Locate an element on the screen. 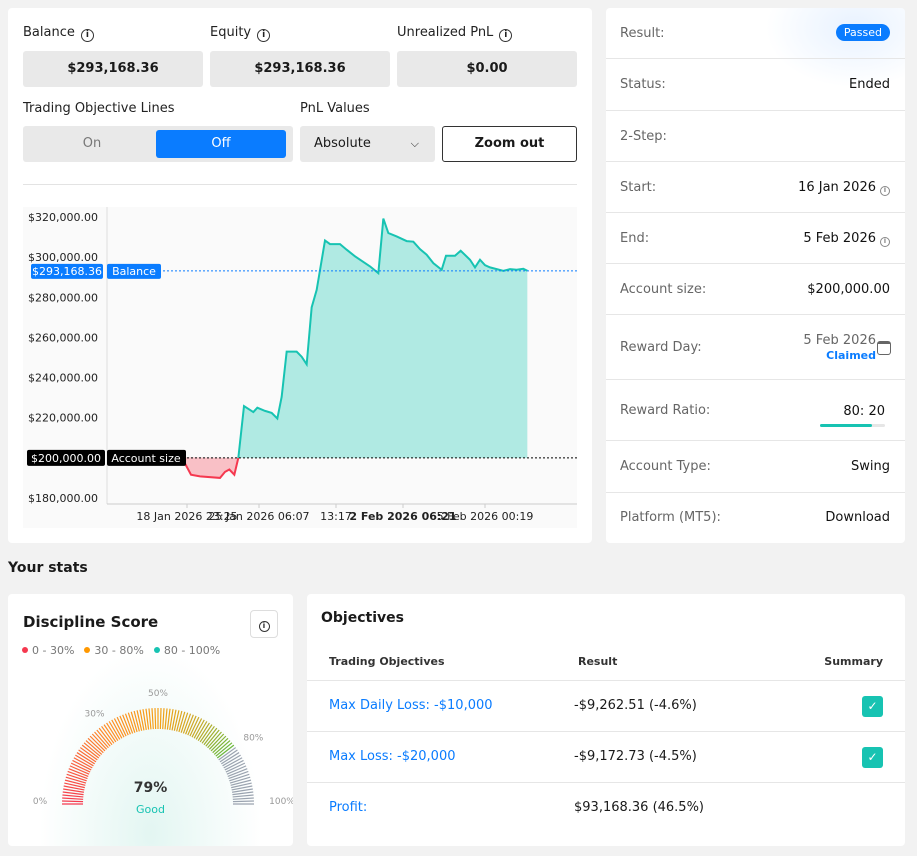 This screenshot has width=917, height=856. objective-row: Profit: $93,168.36 (46.5%) is located at coordinates (606, 808).